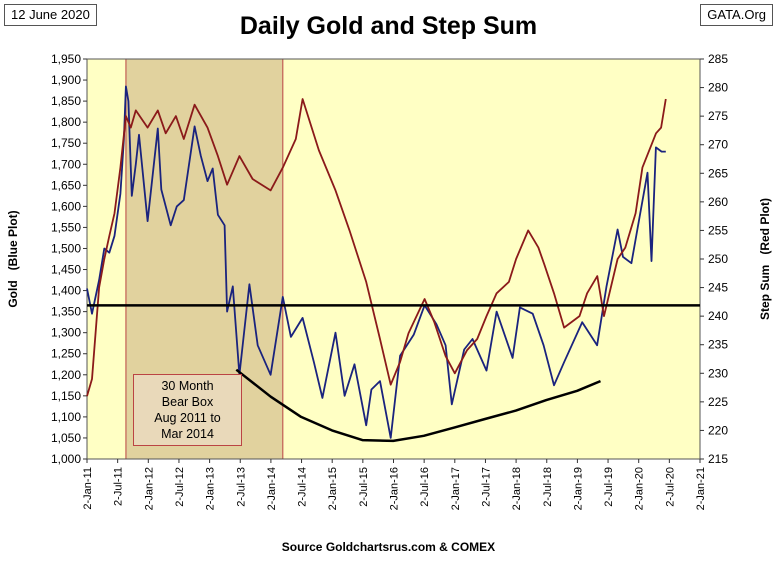 The image size is (777, 565). I want to click on x-tick-label: 2-Jan-11, so click(88, 488).